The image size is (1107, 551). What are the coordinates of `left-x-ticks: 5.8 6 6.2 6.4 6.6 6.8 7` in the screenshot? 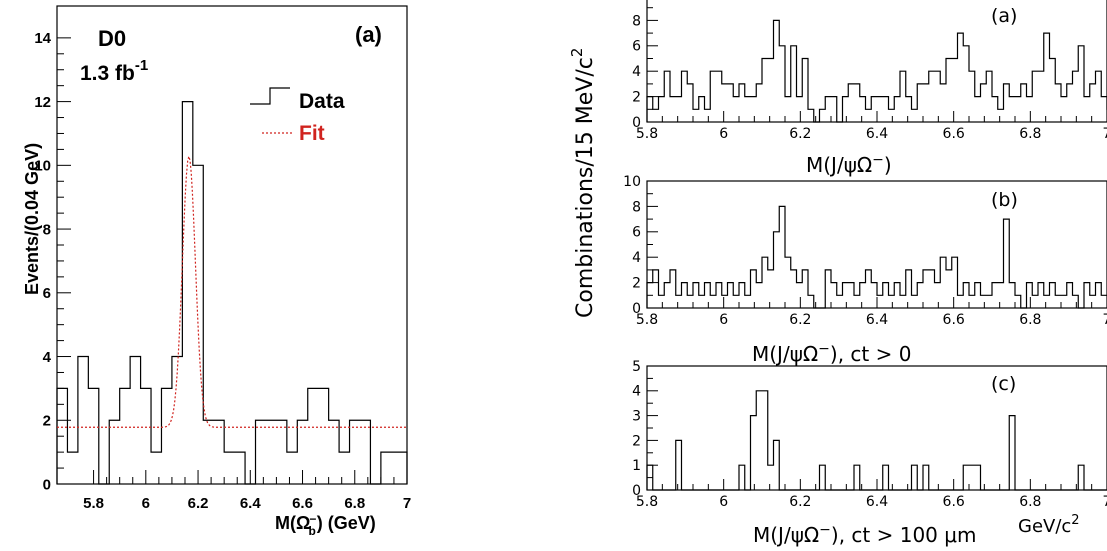 It's located at (247, 491).